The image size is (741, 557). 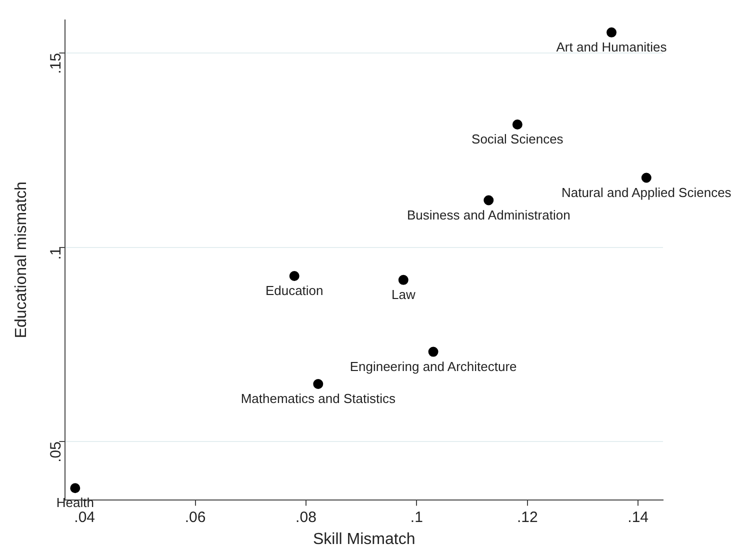 I want to click on x-tick-label: .12, so click(x=527, y=517).